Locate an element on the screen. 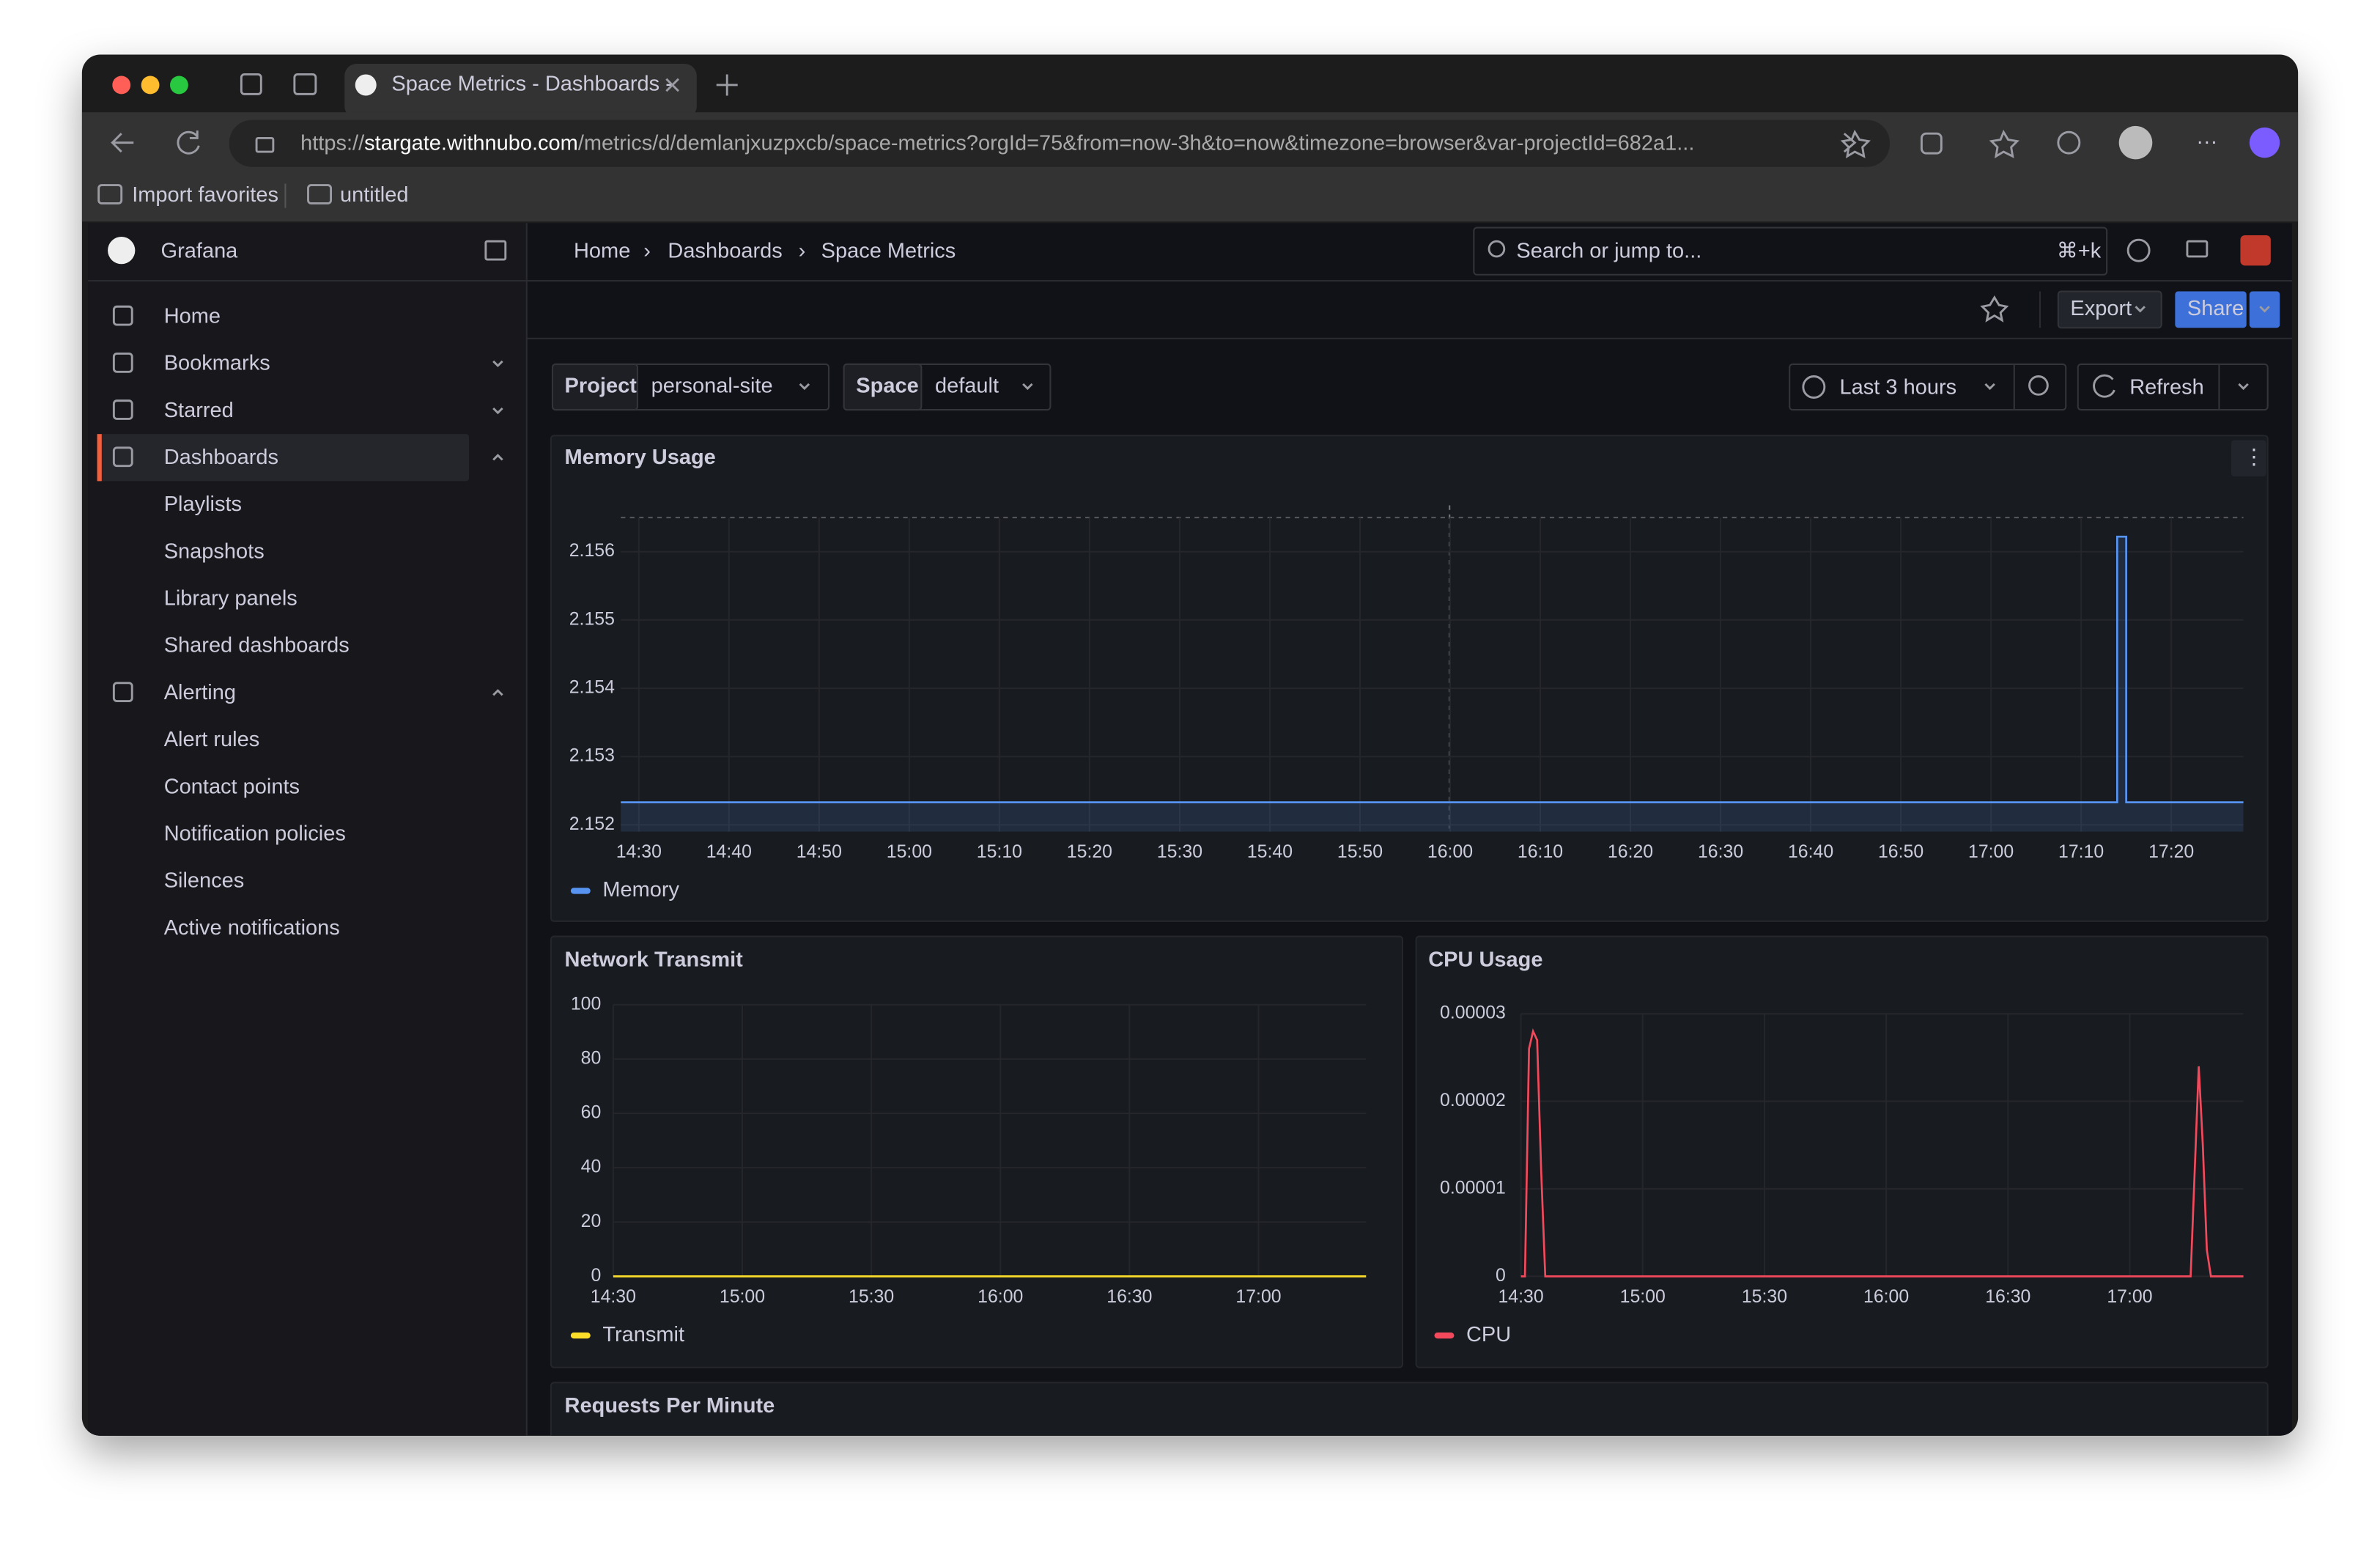 Image resolution: width=2380 pixels, height=1548 pixels. url-scheme: https:// is located at coordinates (332, 143).